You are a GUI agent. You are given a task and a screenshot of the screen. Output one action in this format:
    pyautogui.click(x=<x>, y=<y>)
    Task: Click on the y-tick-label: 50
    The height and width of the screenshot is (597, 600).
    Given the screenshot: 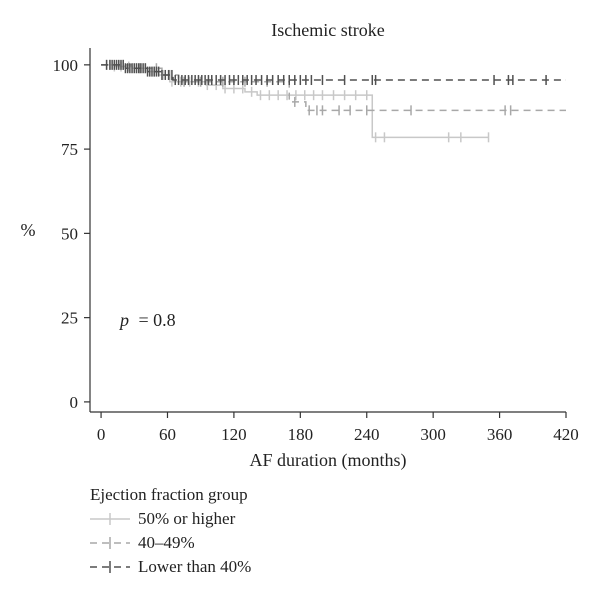 What is the action you would take?
    pyautogui.click(x=69, y=233)
    